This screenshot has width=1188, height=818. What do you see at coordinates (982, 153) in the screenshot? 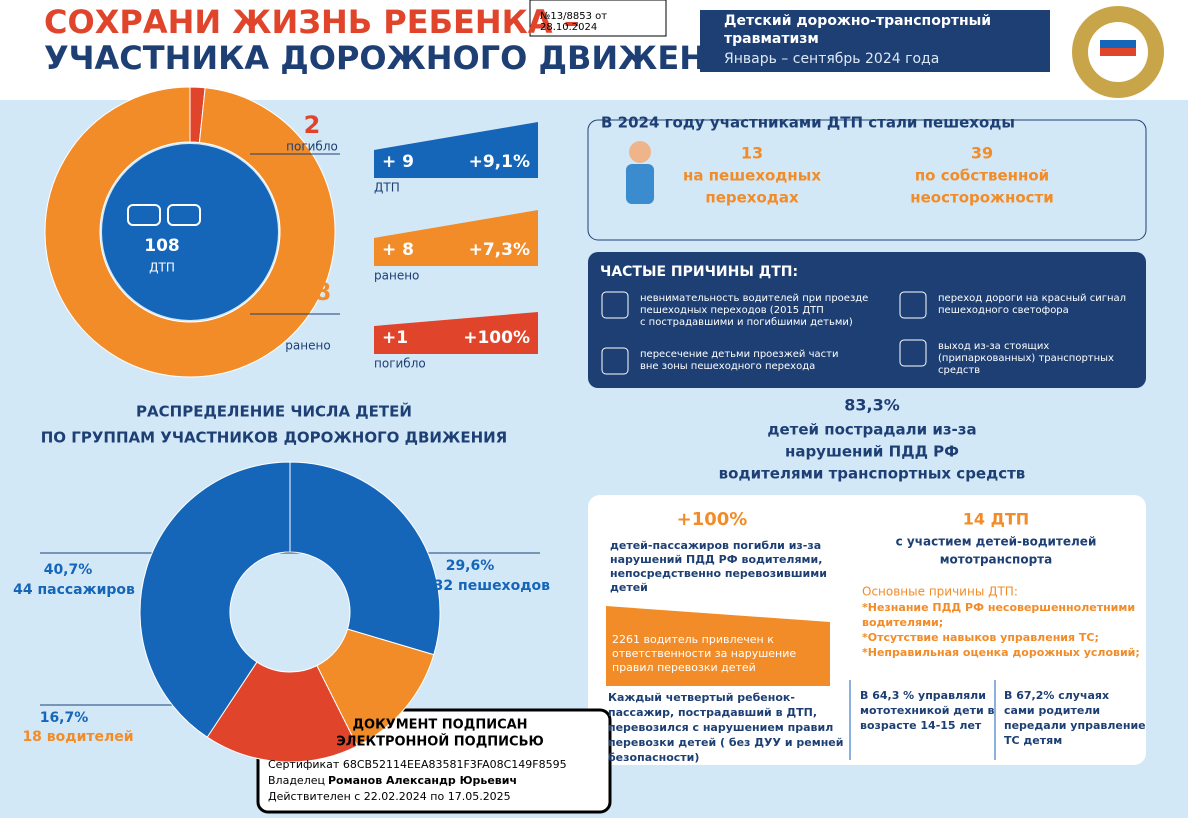
I see `stat-value: 39` at bounding box center [982, 153].